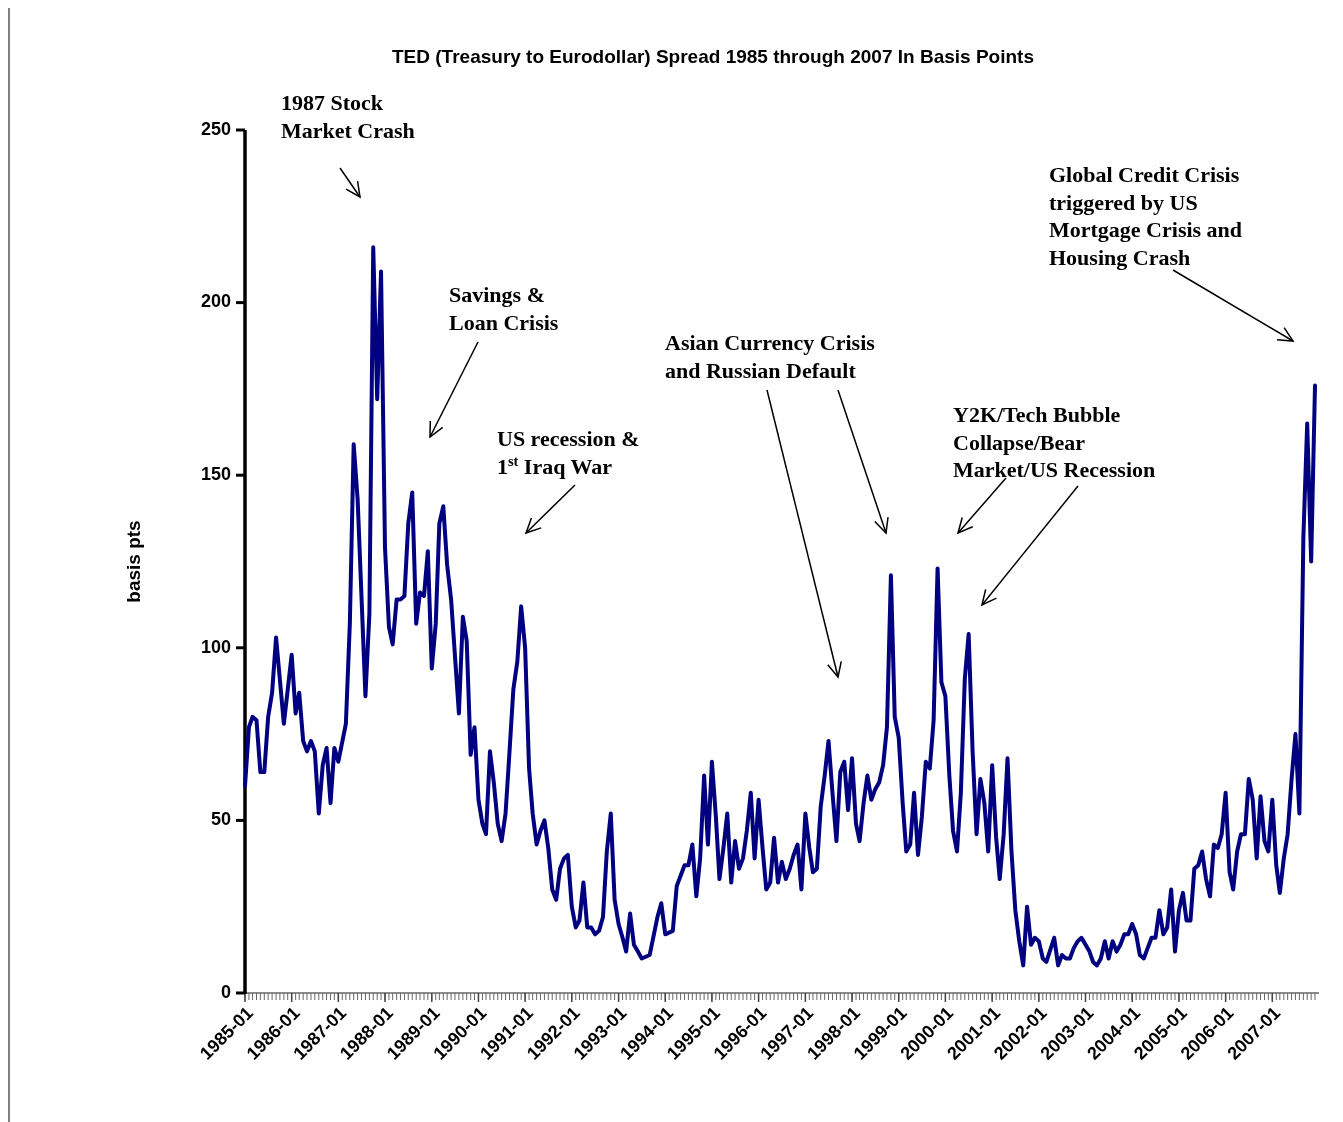 Image resolution: width=1343 pixels, height=1122 pixels. What do you see at coordinates (215, 473) in the screenshot?
I see `y-tick-label: 150` at bounding box center [215, 473].